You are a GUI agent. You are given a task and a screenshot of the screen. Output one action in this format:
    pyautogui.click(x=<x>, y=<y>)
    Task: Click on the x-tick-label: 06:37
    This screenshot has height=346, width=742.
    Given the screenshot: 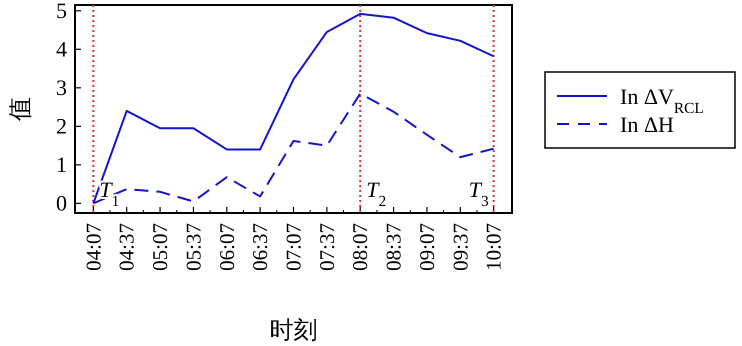 What is the action you would take?
    pyautogui.click(x=260, y=247)
    